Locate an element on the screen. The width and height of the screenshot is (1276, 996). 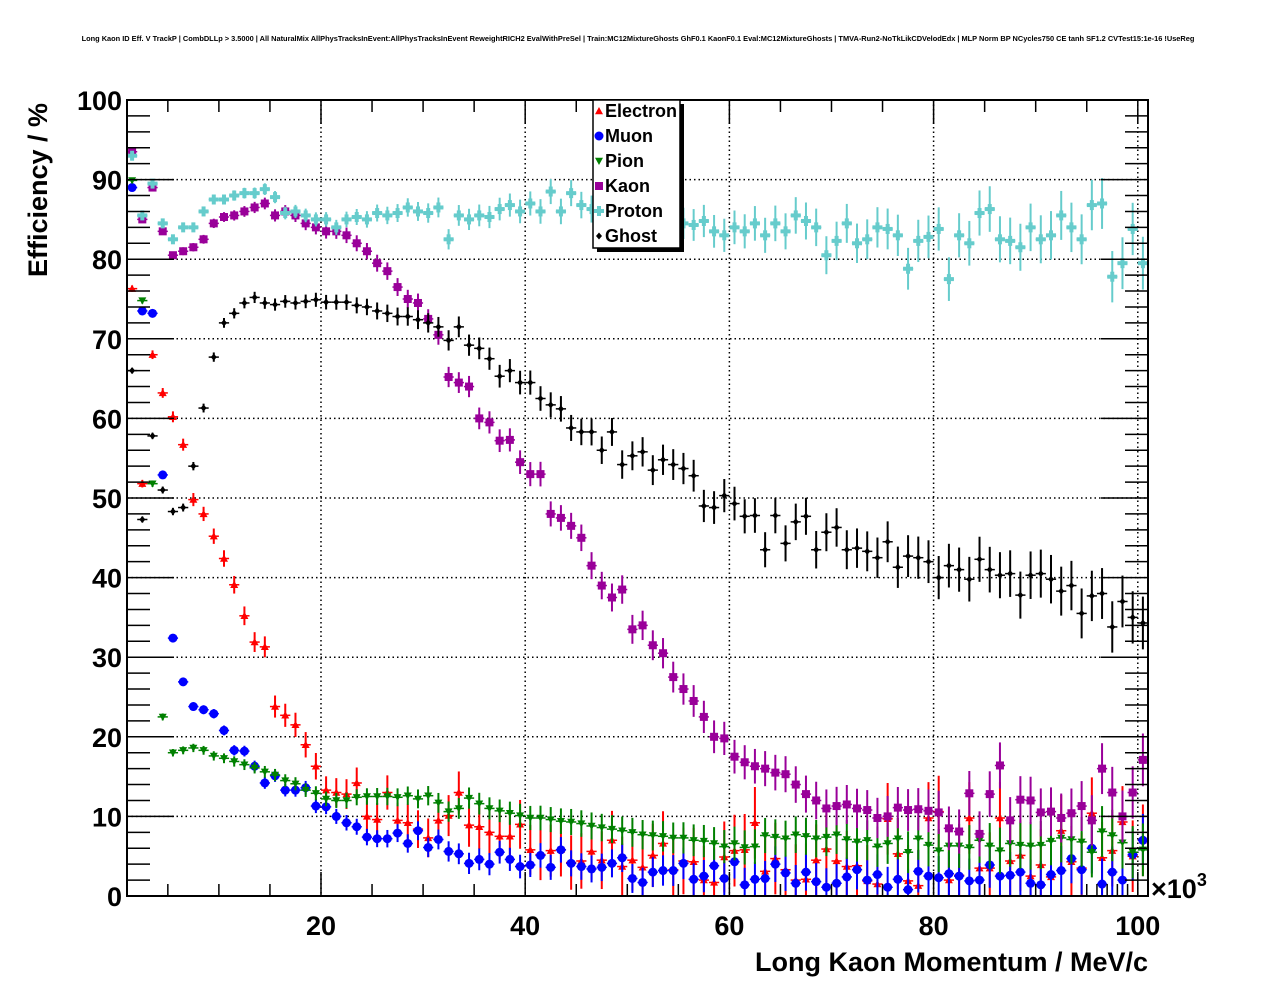
y-tick-label: 100 is located at coordinates (99, 101).